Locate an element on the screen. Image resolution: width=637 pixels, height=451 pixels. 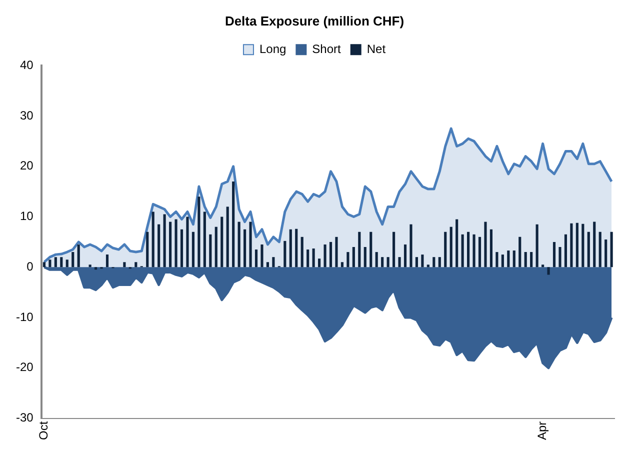
x-tick-label: Apr is located at coordinates (542, 430).